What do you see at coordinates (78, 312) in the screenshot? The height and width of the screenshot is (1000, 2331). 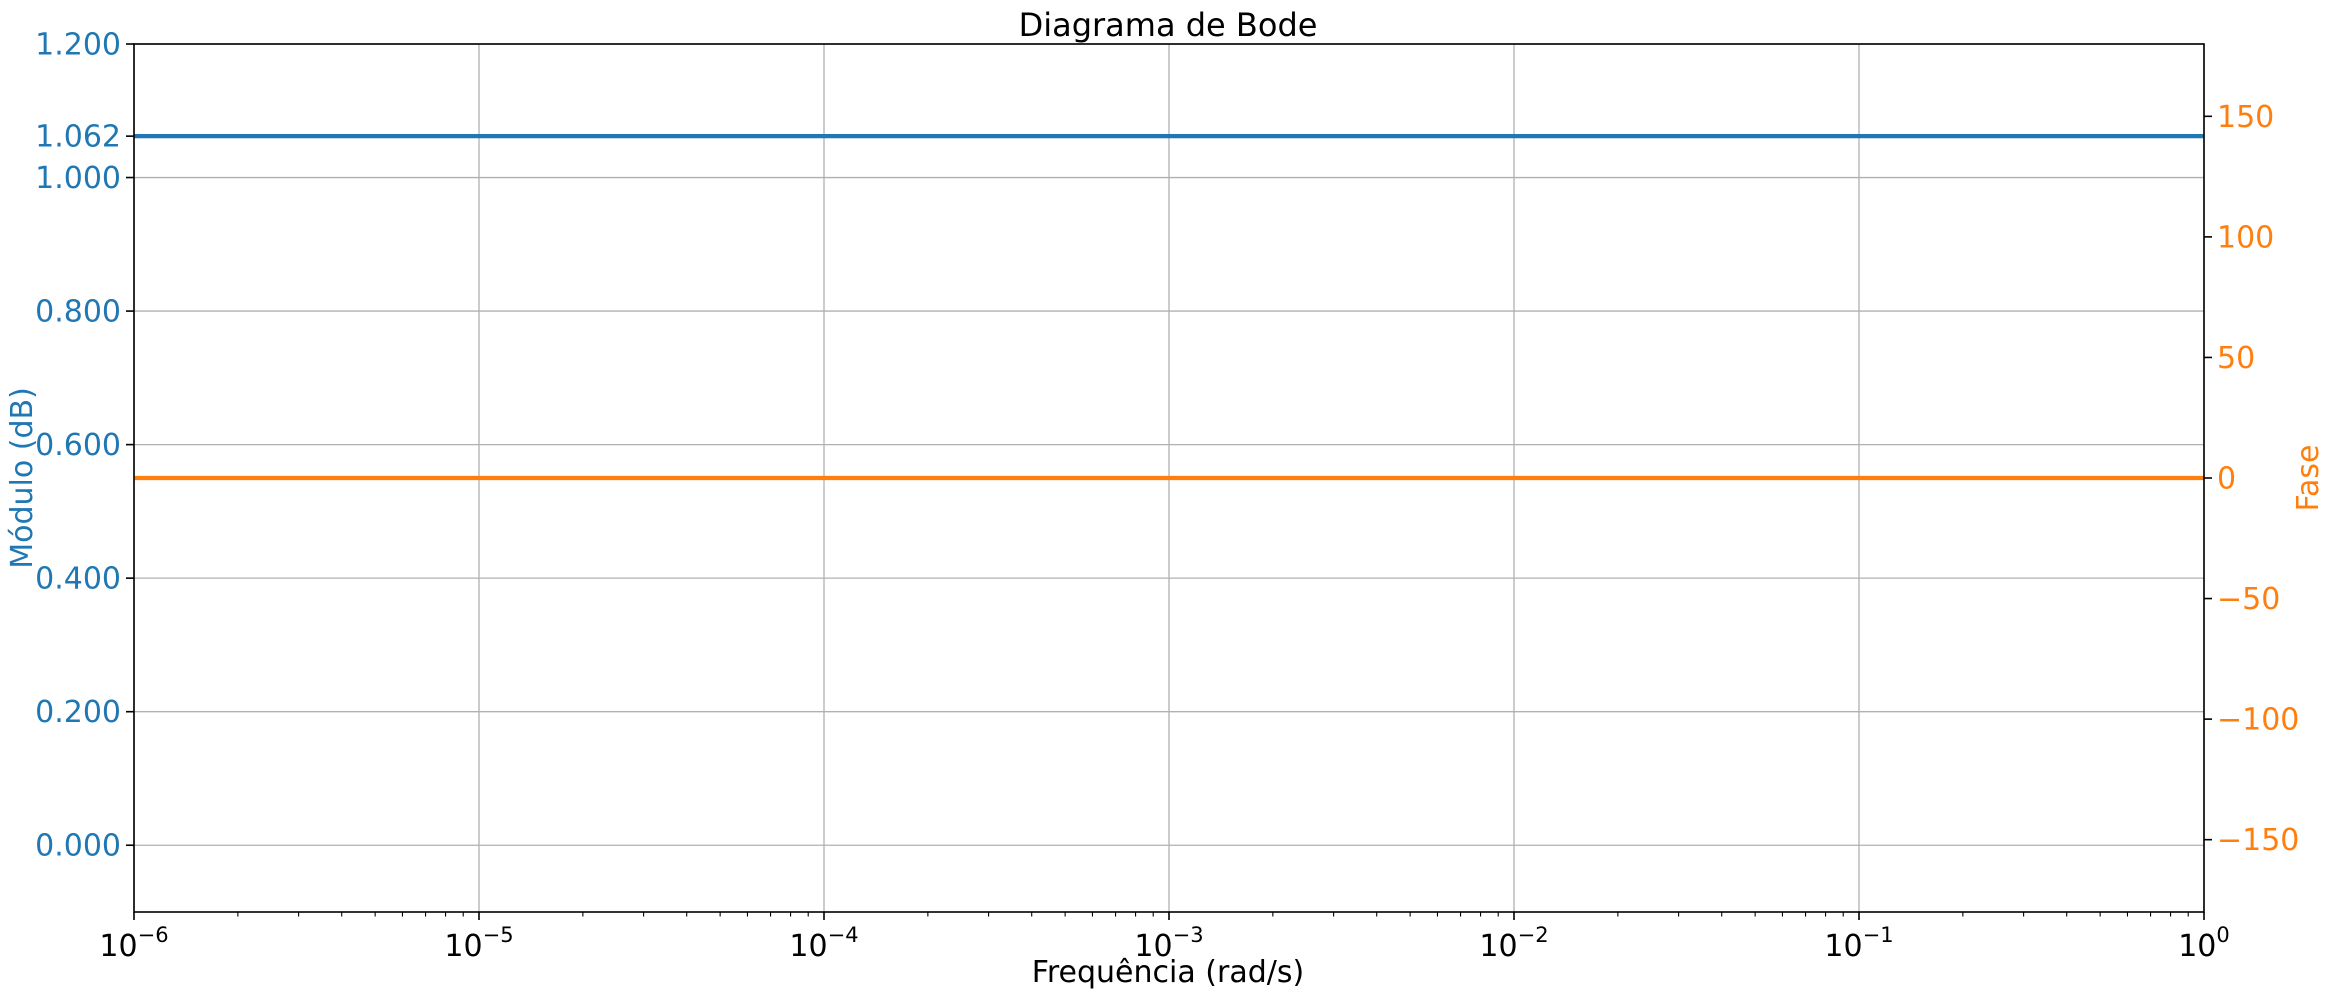 I see `left-tick-label: 0.800` at bounding box center [78, 312].